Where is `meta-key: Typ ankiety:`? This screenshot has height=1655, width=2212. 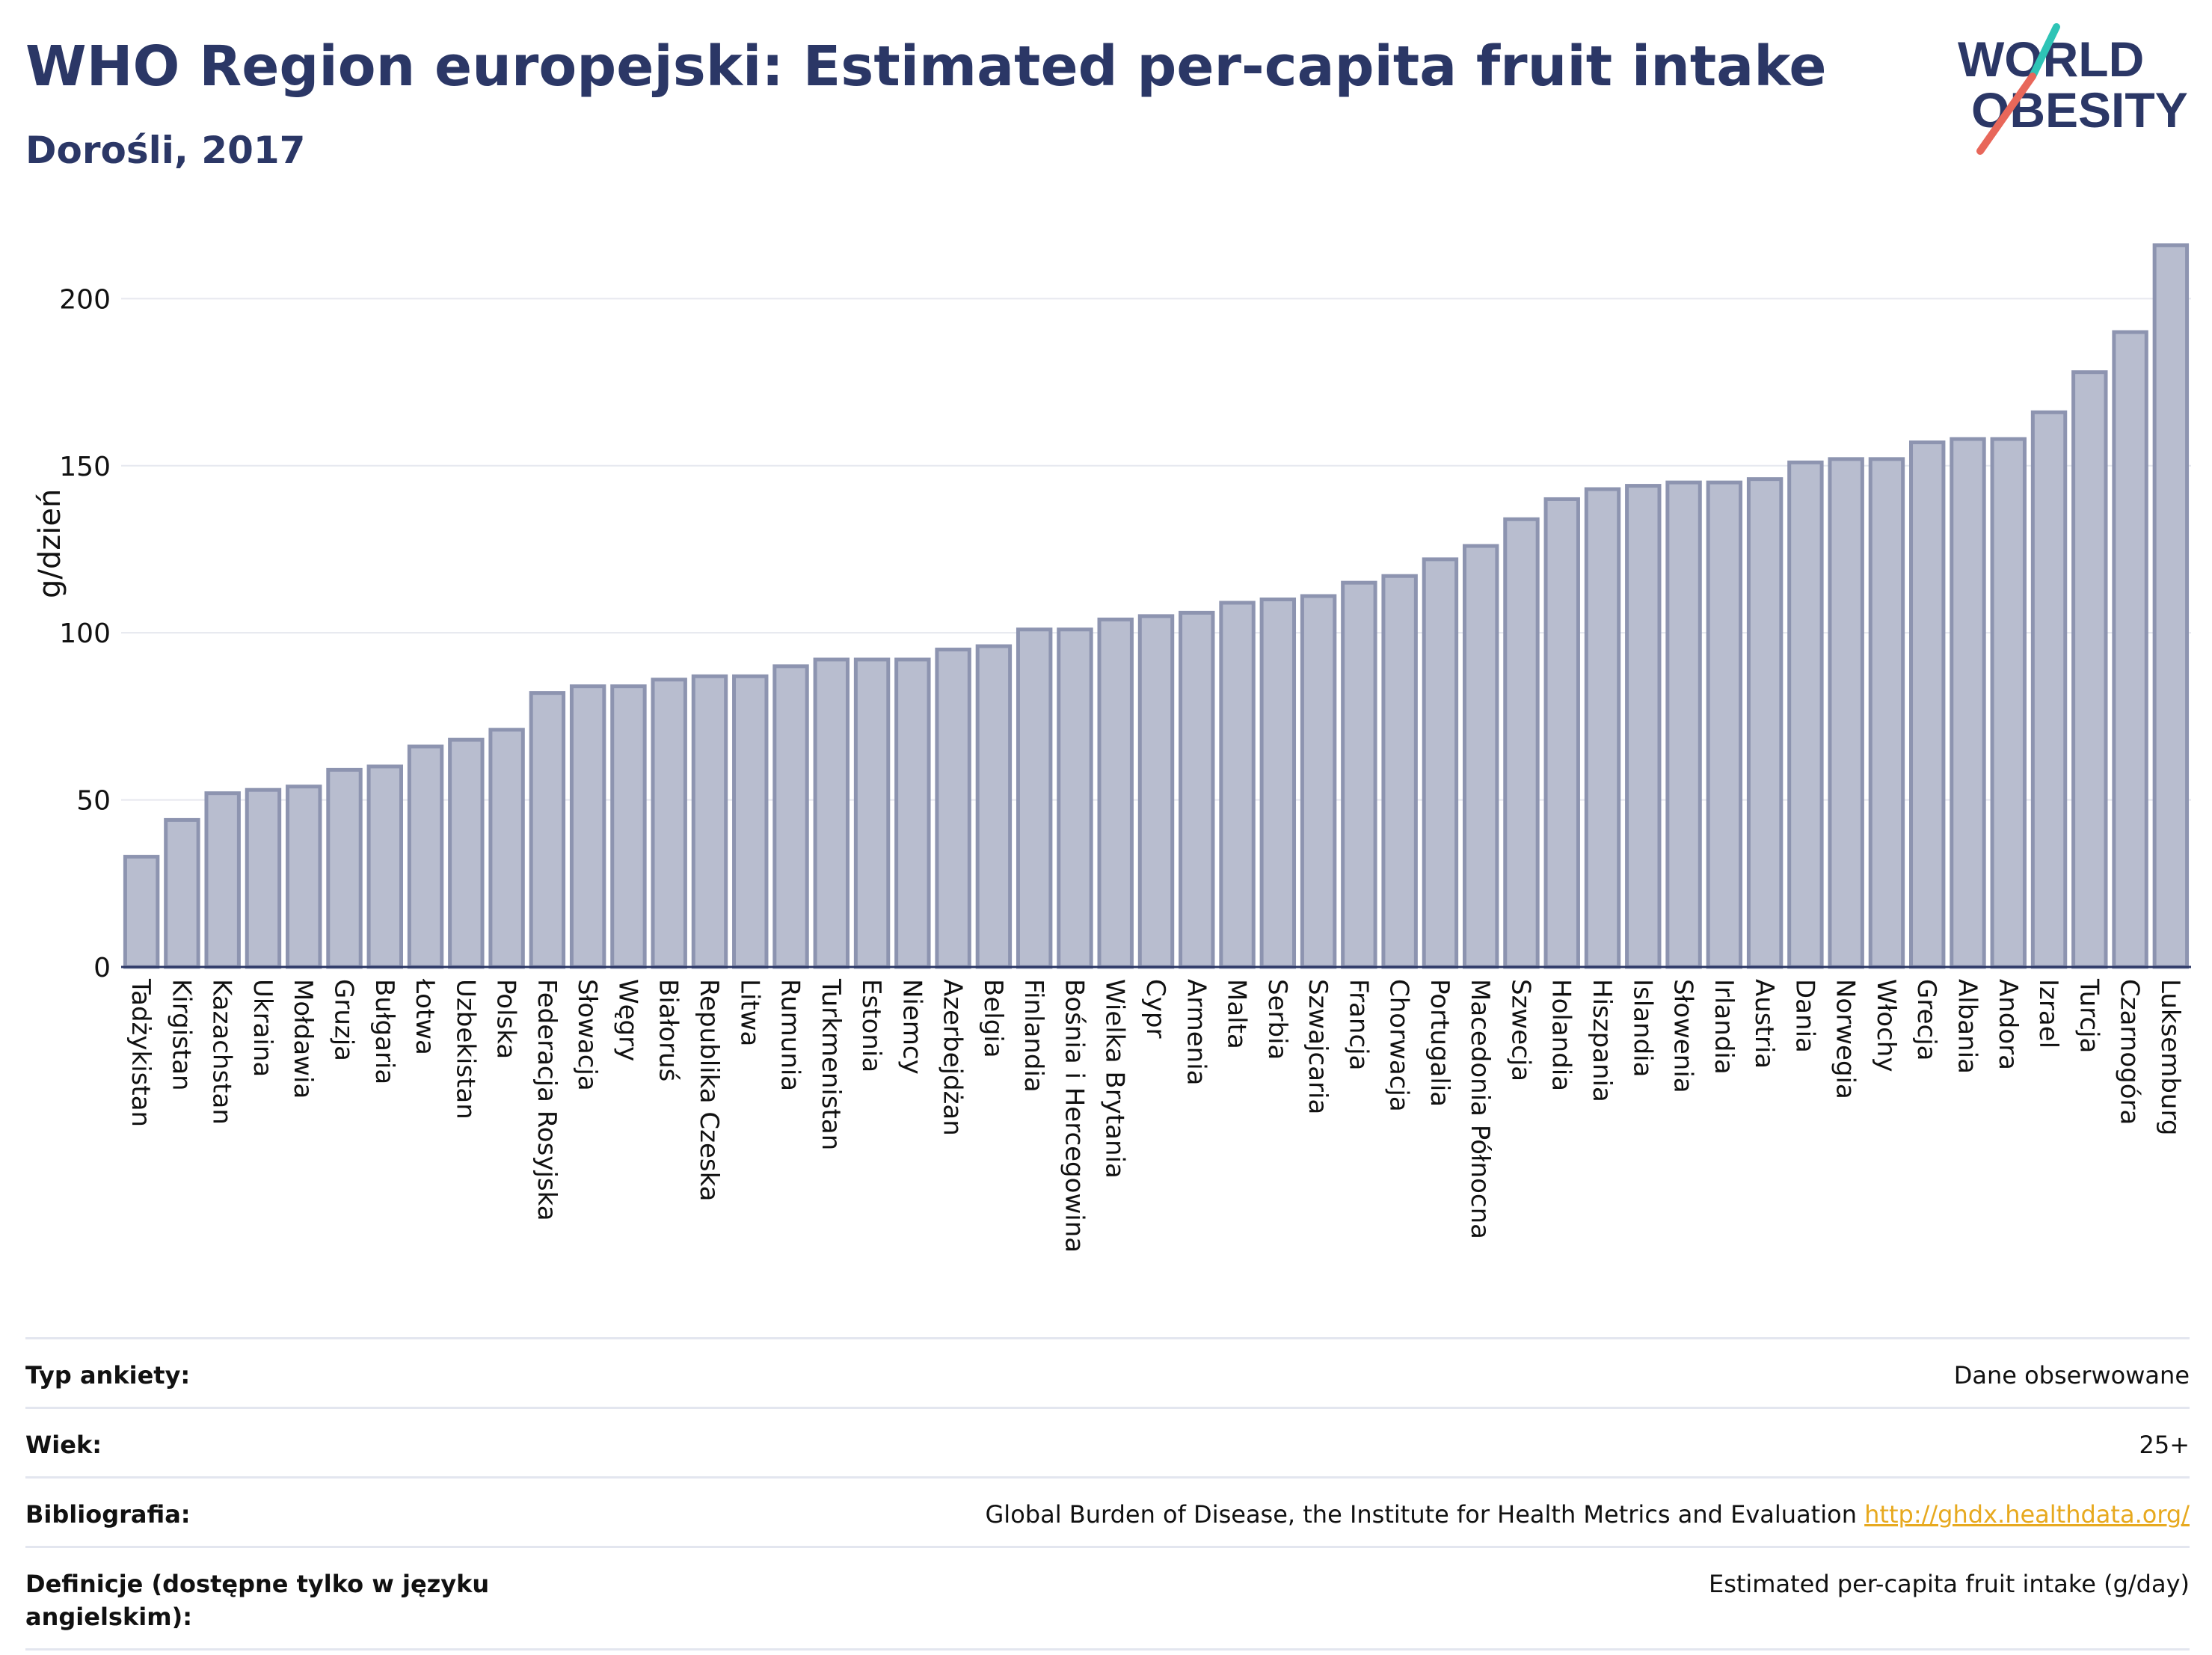 meta-key: Typ ankiety: is located at coordinates (108, 1375).